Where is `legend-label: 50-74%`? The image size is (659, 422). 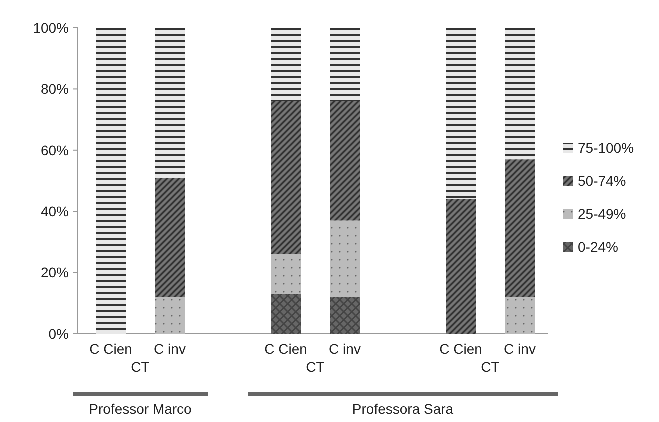 legend-label: 50-74% is located at coordinates (602, 180).